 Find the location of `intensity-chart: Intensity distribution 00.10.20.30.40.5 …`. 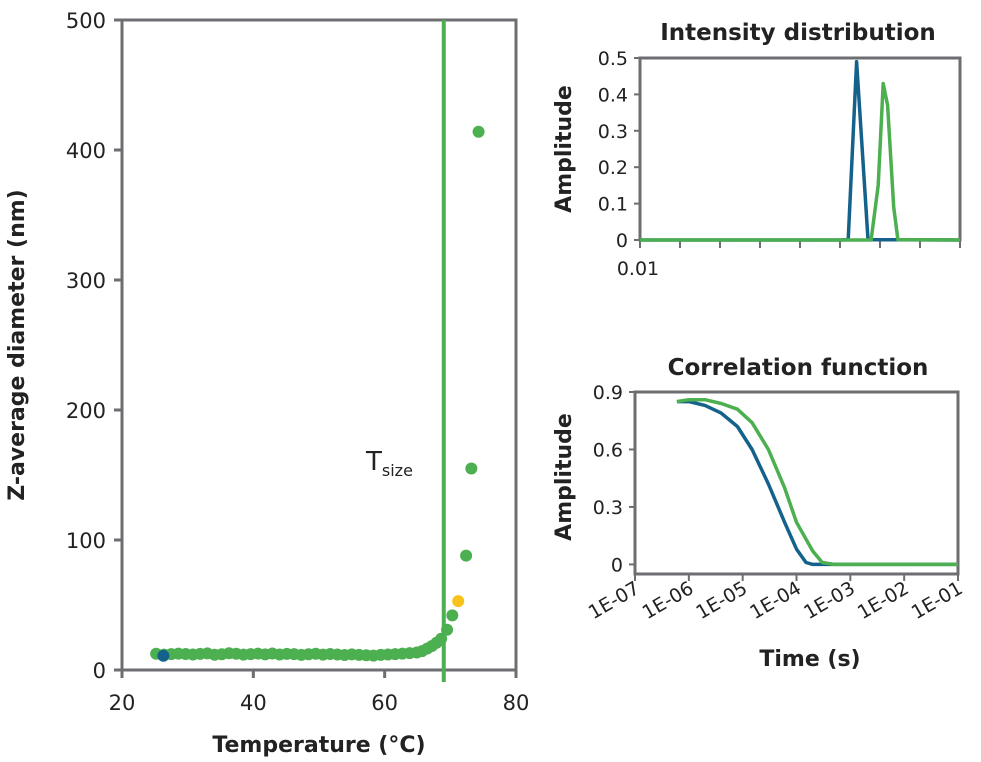

intensity-chart: Intensity distribution 00.10.20.30.40.5 … is located at coordinates (757, 150).